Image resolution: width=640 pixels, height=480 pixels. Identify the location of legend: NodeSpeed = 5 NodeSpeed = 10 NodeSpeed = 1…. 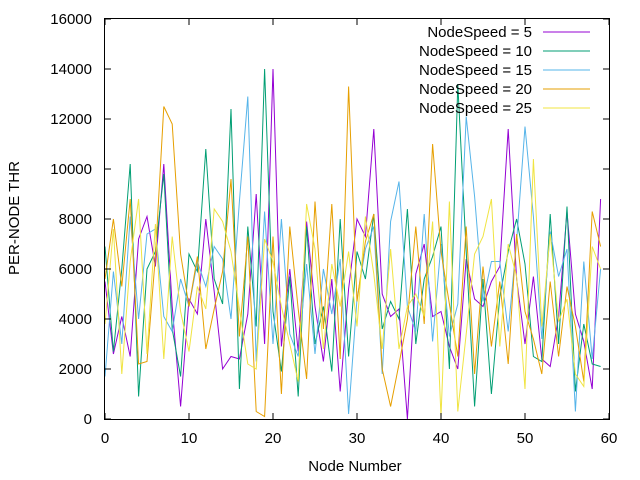
(504, 70).